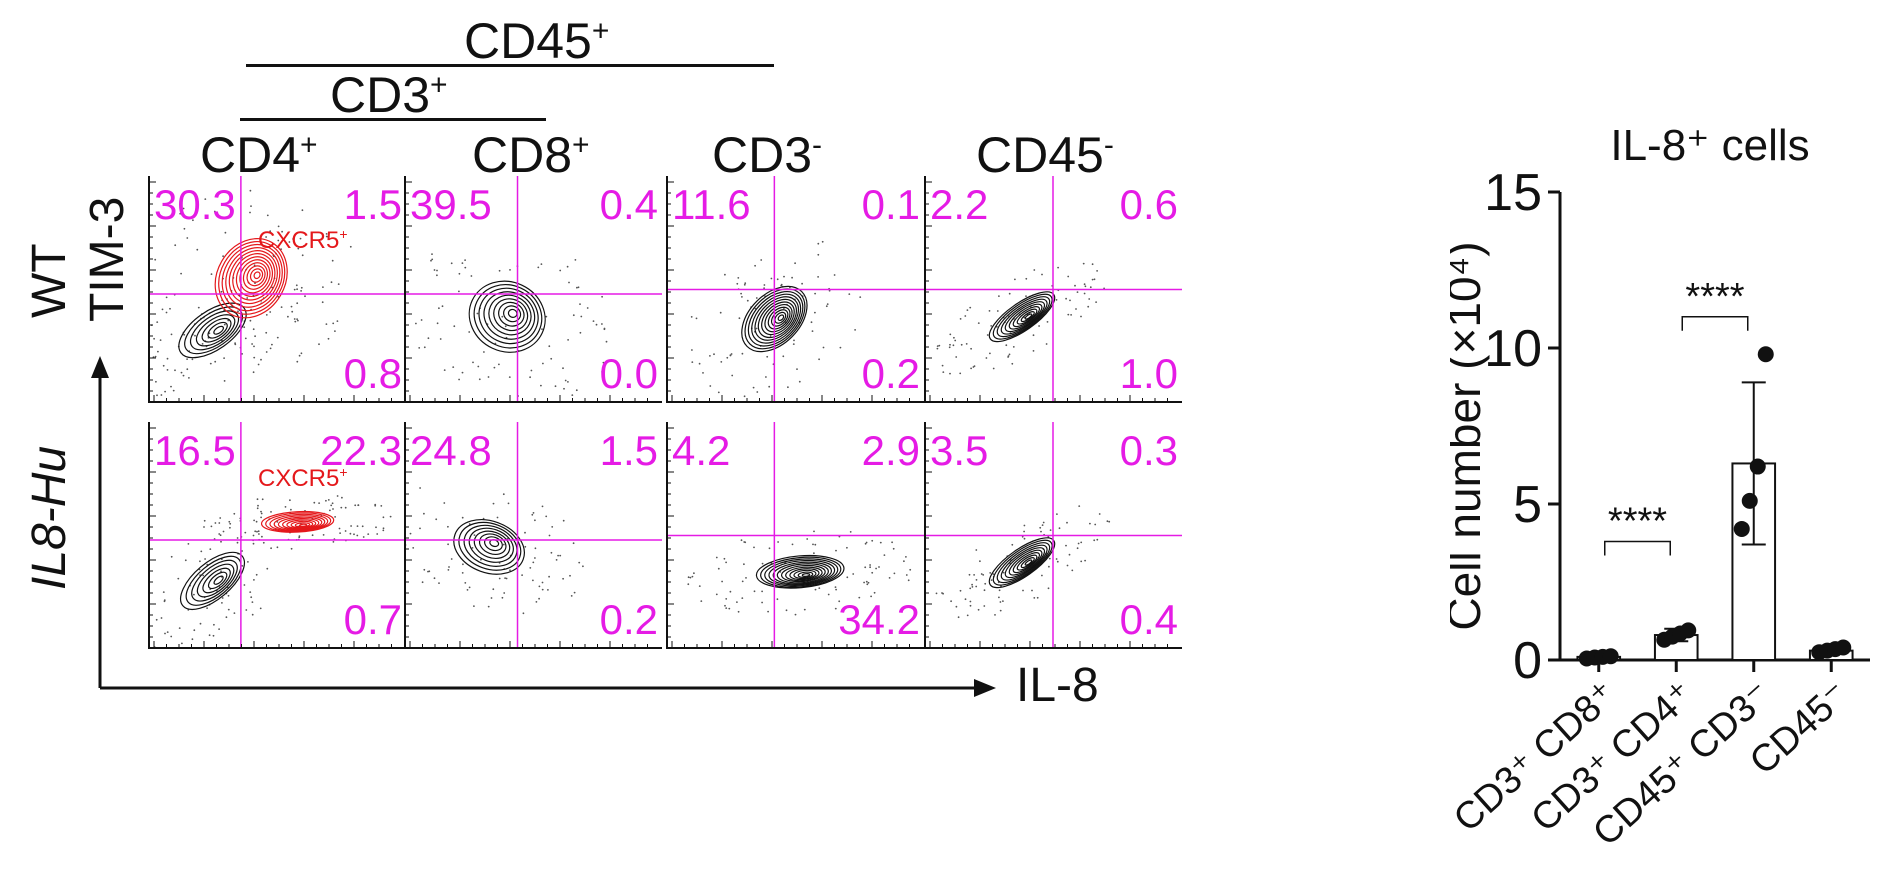 This screenshot has width=1890, height=887. I want to click on quadrant-lr: 1.0, so click(1148, 373).